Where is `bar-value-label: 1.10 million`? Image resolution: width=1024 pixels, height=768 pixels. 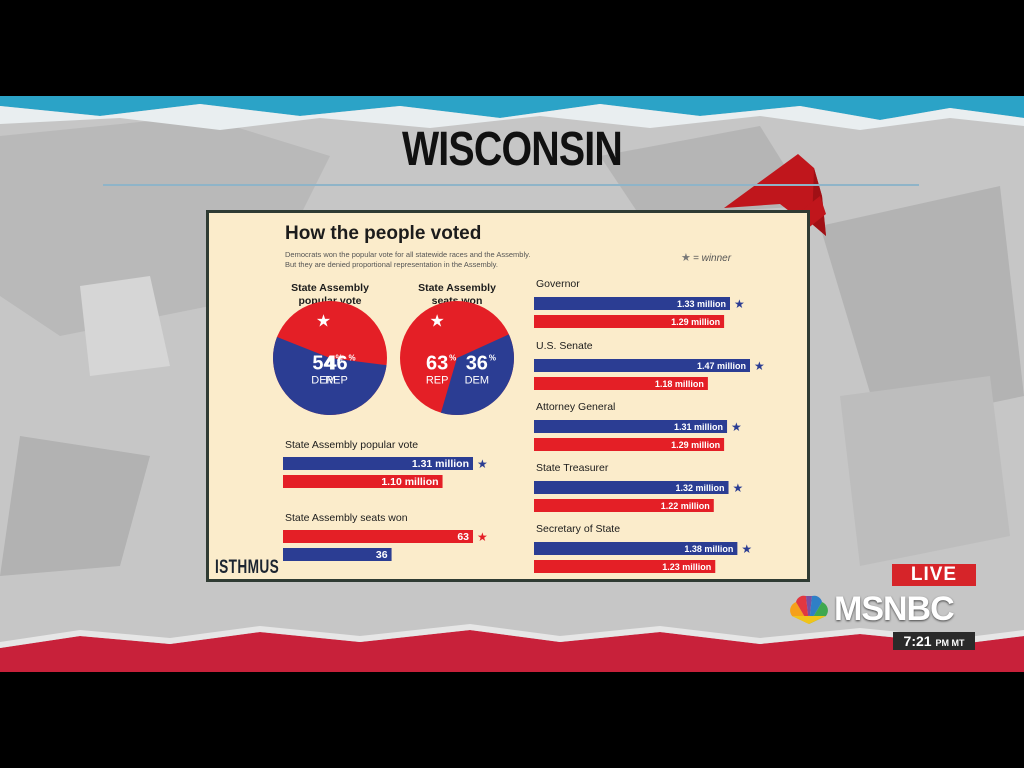
bar-value-label: 1.10 million is located at coordinates (409, 482).